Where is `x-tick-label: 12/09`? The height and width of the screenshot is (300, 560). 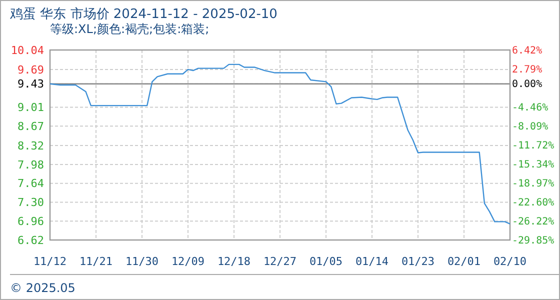 x-tick-label: 12/09 is located at coordinates (188, 261).